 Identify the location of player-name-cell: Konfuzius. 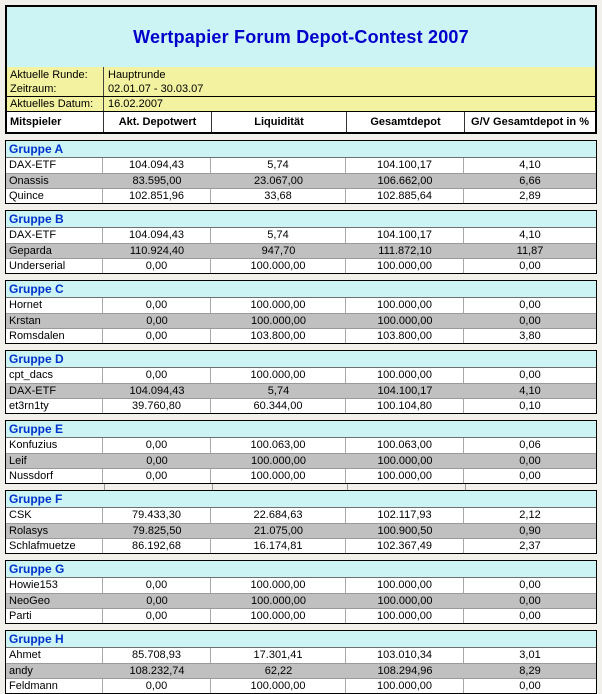
(54, 445).